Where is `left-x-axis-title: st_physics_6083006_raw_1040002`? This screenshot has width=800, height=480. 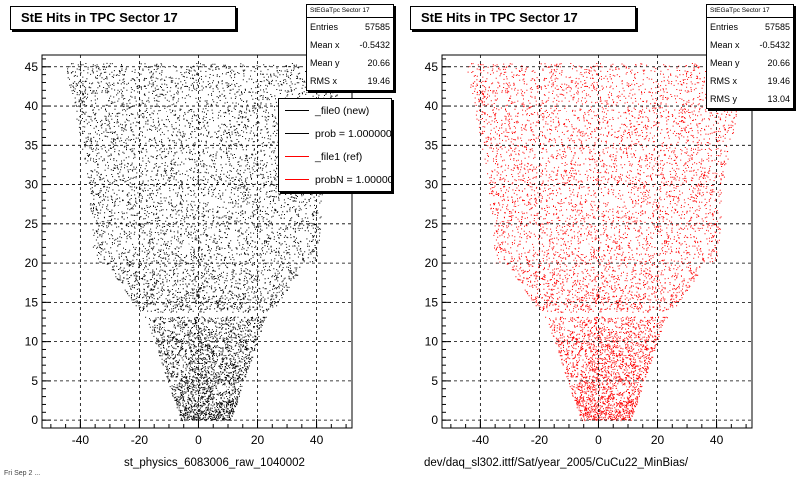
left-x-axis-title: st_physics_6083006_raw_1040002 is located at coordinates (214, 463).